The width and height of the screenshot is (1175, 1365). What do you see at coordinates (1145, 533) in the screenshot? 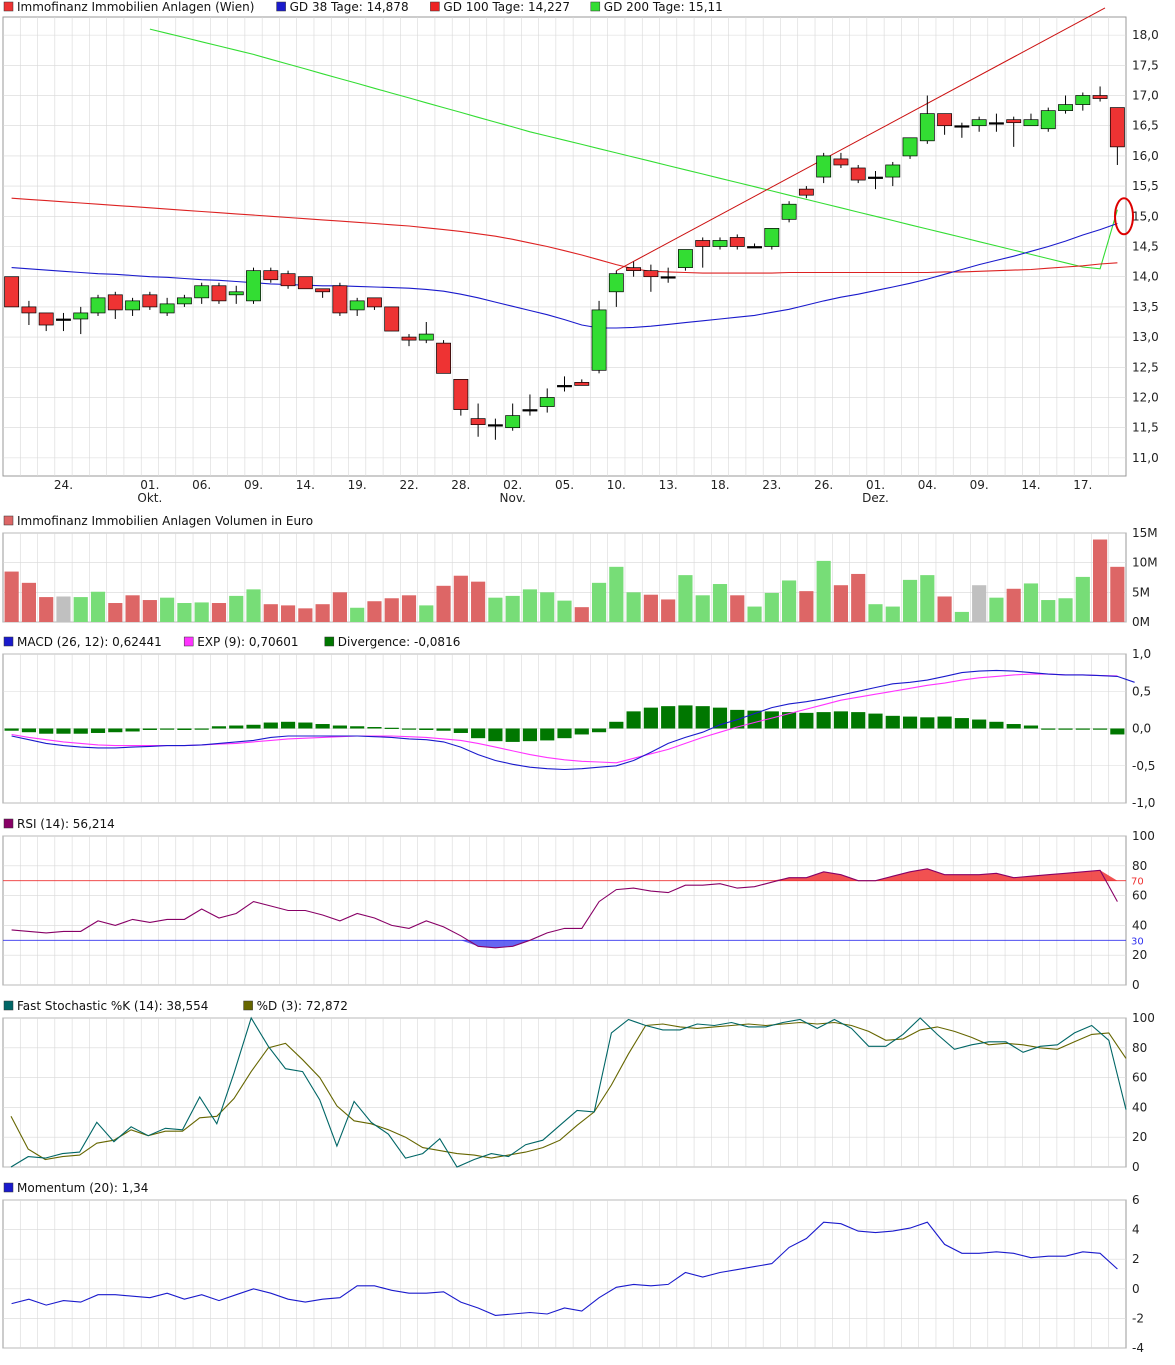
I see `y-tick-label: 15M` at bounding box center [1145, 533].